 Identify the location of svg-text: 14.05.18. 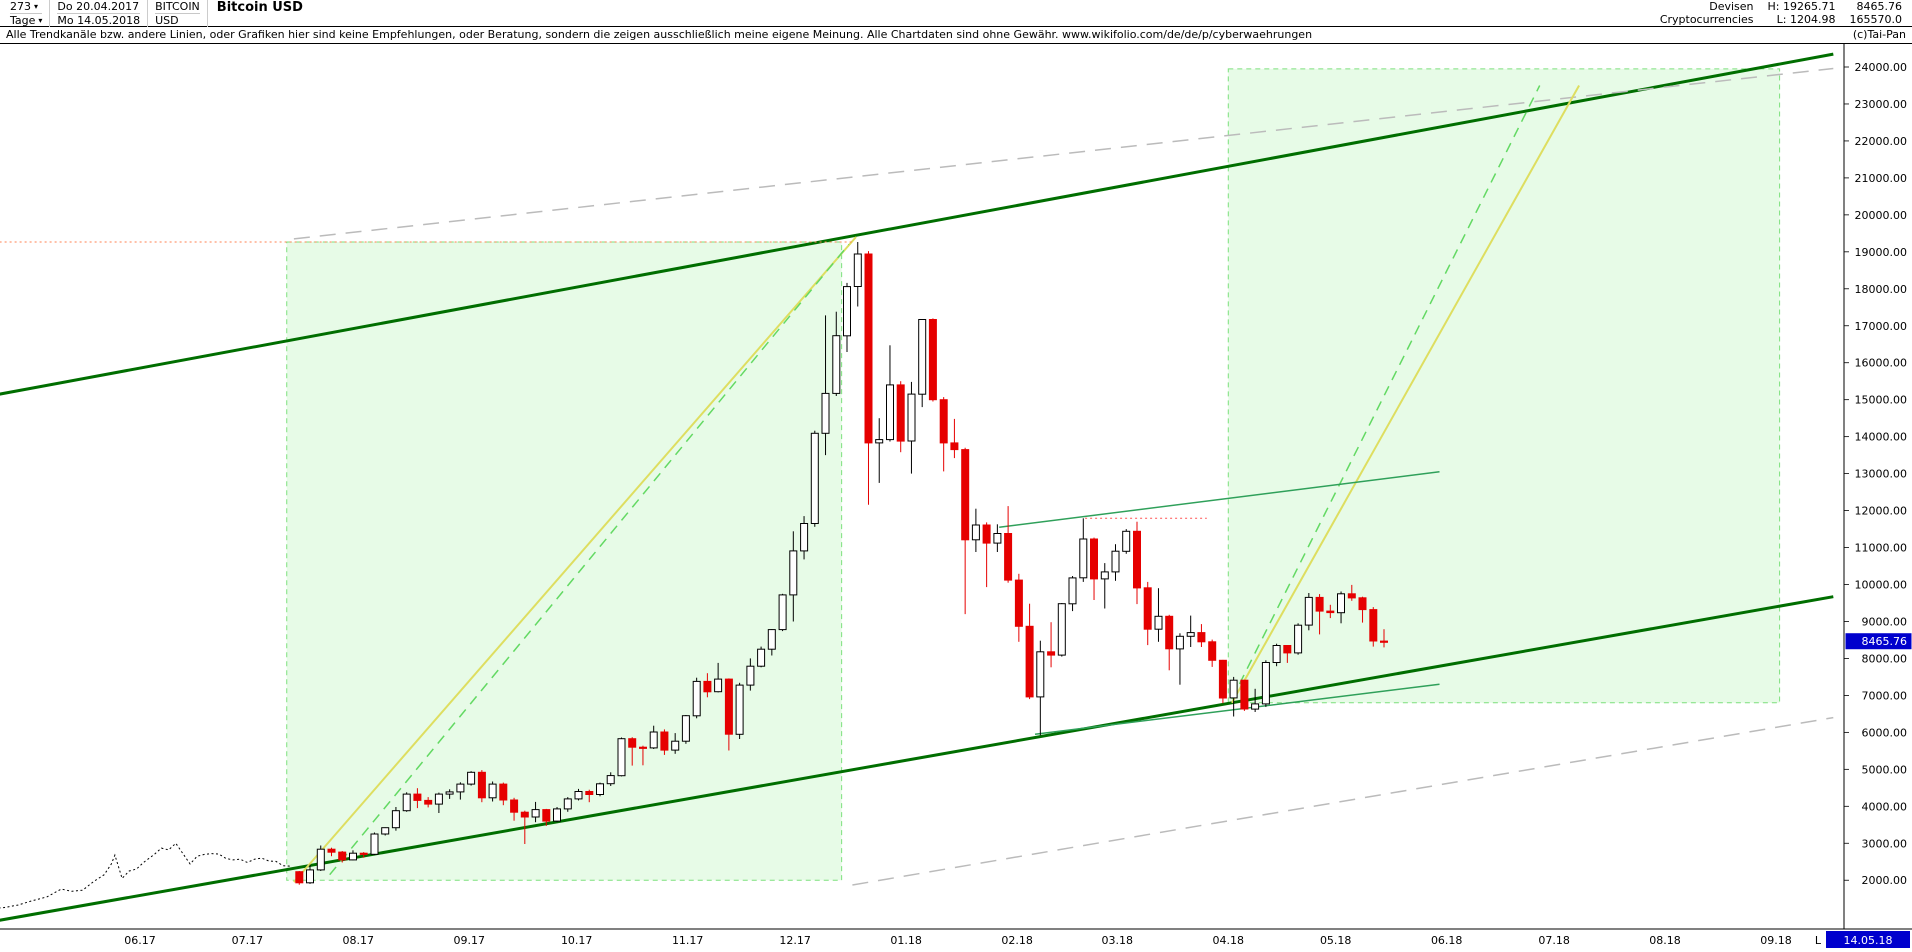
(1868, 940).